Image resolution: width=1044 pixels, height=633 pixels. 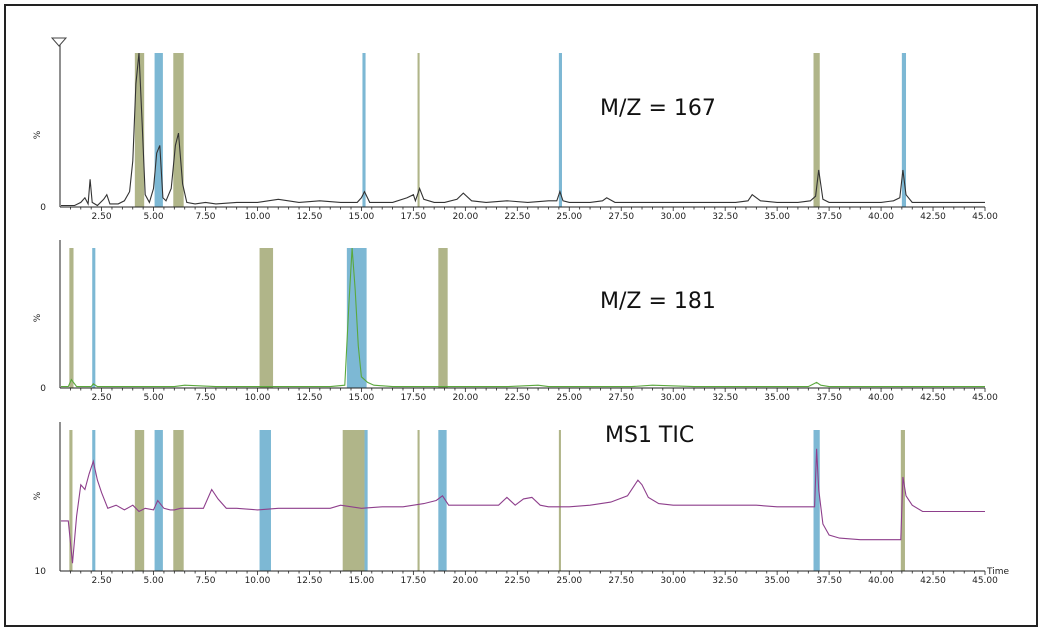 I want to click on panel3-x-tick-label: 5.00, so click(x=154, y=581).